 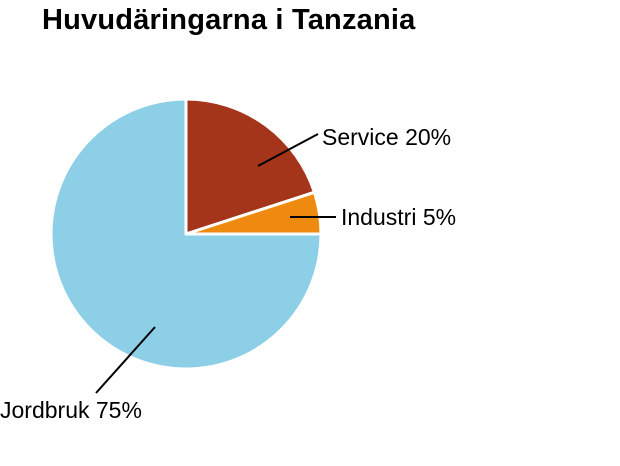 What do you see at coordinates (125, 360) in the screenshot?
I see `leader-line-jordbruk` at bounding box center [125, 360].